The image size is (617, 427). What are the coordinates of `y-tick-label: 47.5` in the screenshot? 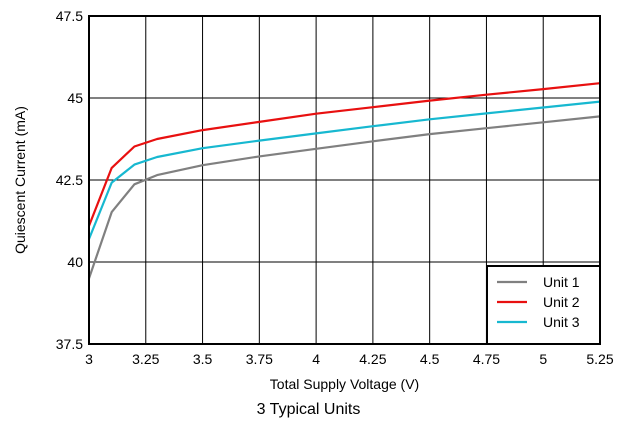 It's located at (69, 16).